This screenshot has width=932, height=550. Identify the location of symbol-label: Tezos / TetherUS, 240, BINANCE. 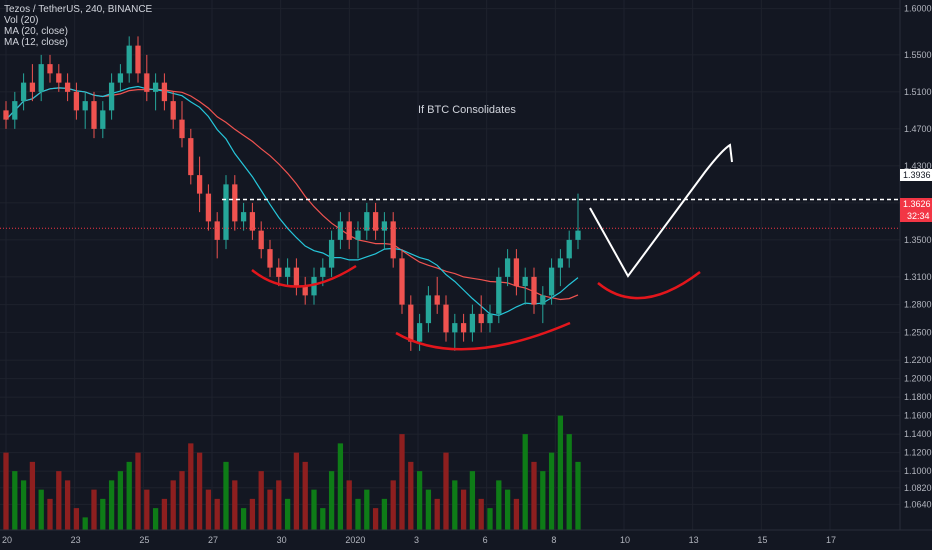
(78, 9).